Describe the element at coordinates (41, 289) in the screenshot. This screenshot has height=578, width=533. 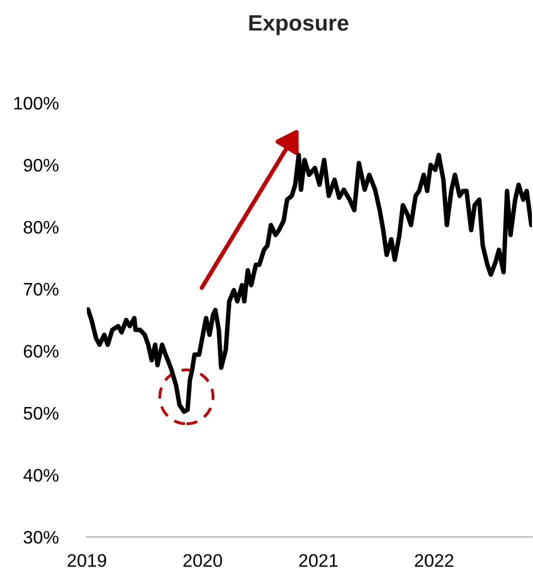
I see `y-tick-label: 70%` at that location.